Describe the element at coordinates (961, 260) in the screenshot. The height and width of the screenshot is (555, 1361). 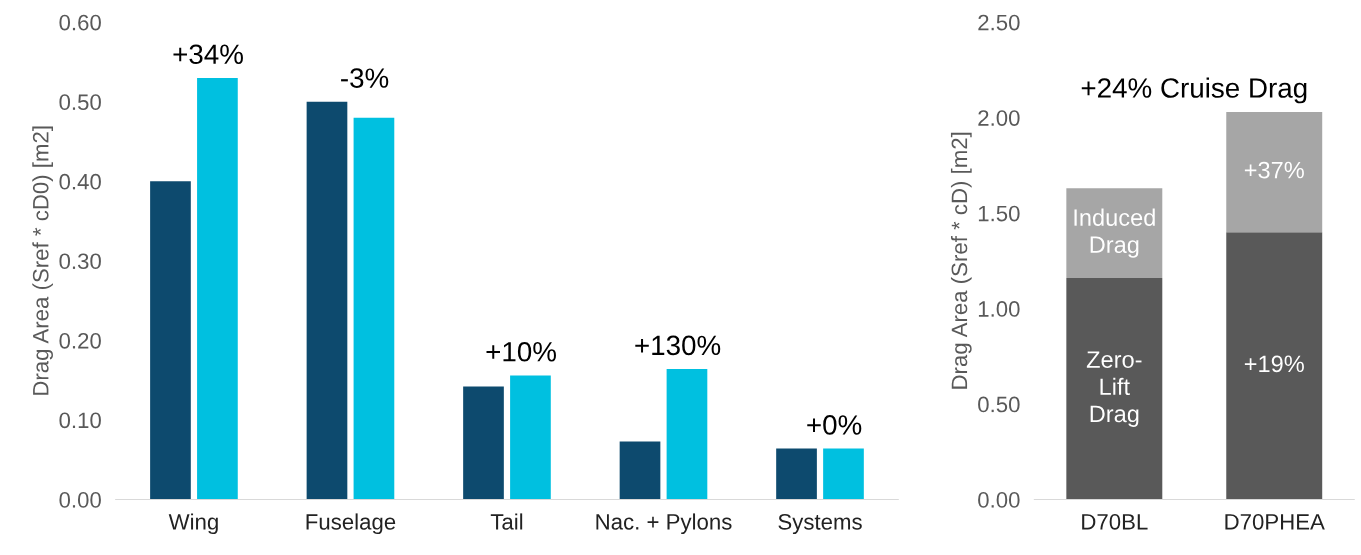
I see `y-axis-title: Drag Area (Sref * cD) [m2]` at that location.